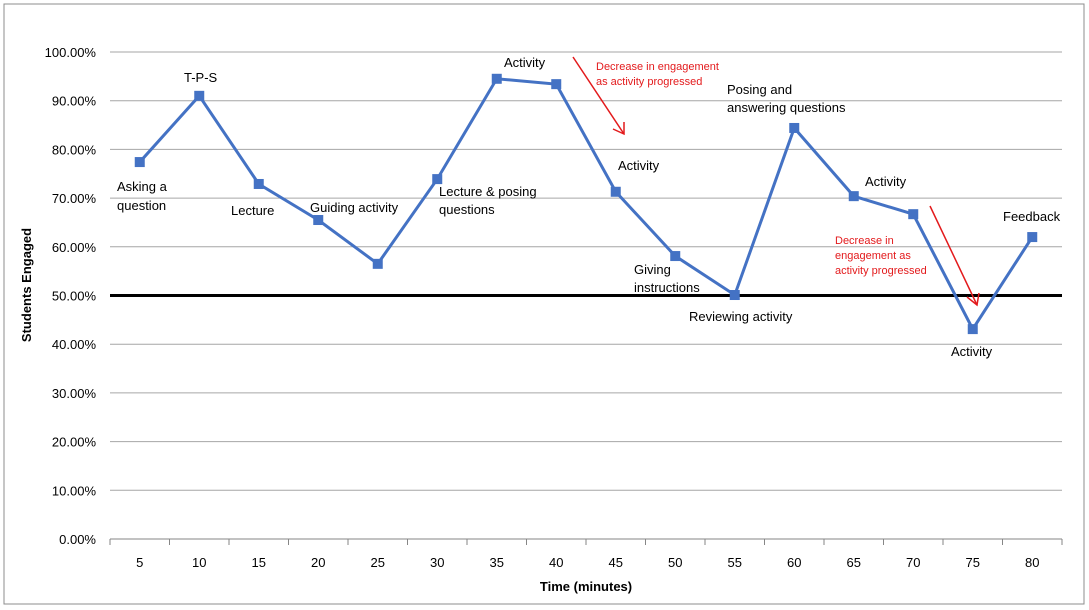 The height and width of the screenshot is (610, 1089). I want to click on y-tick-label: 70.00%, so click(74, 198).